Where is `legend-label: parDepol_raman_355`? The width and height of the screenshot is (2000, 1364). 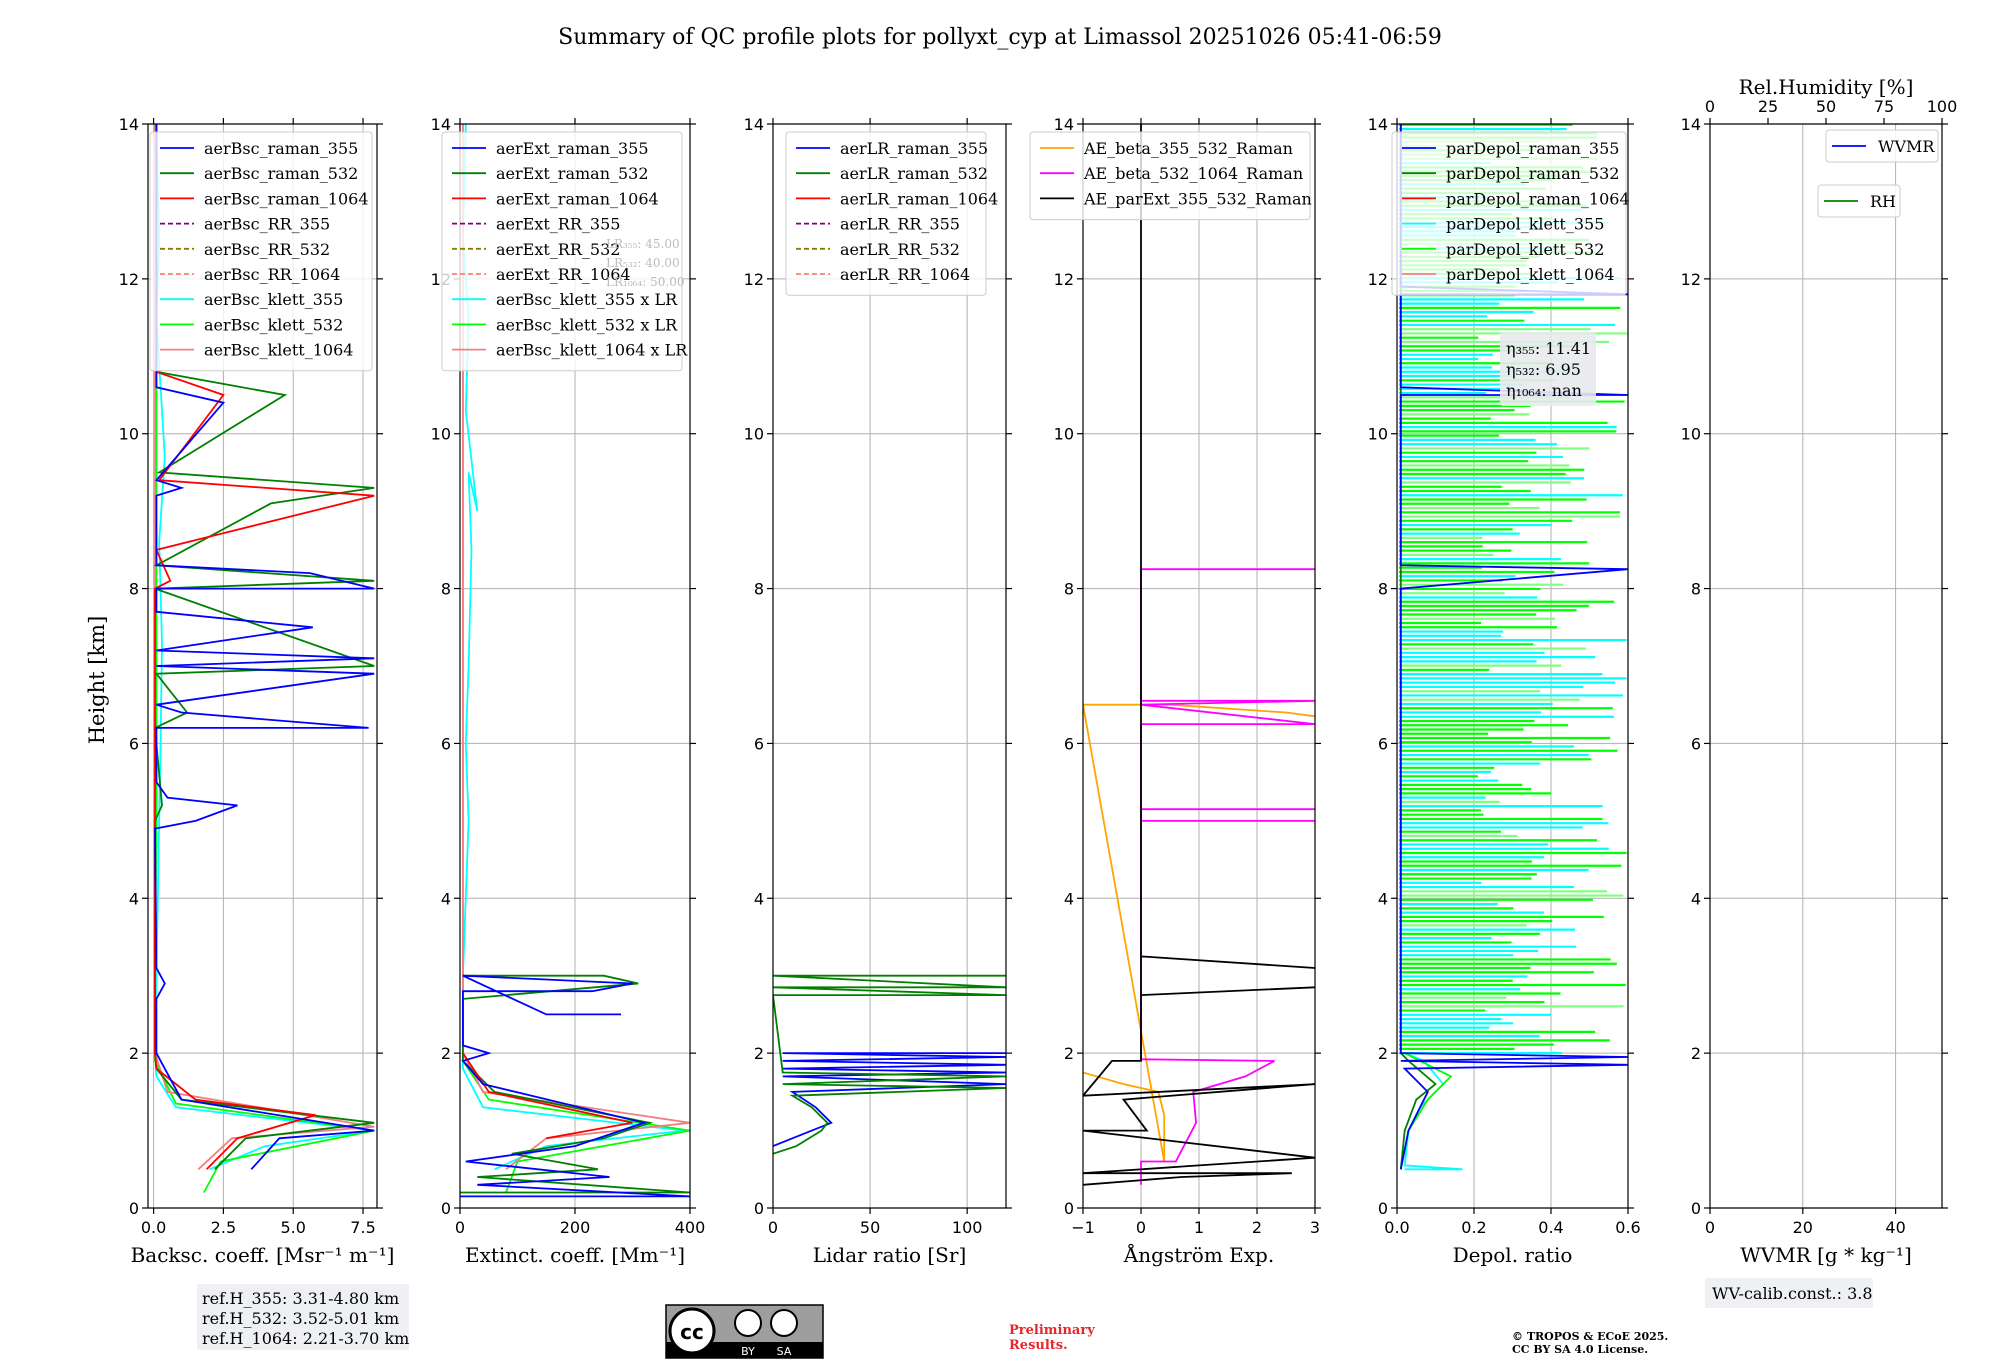 legend-label: parDepol_raman_355 is located at coordinates (1532, 148).